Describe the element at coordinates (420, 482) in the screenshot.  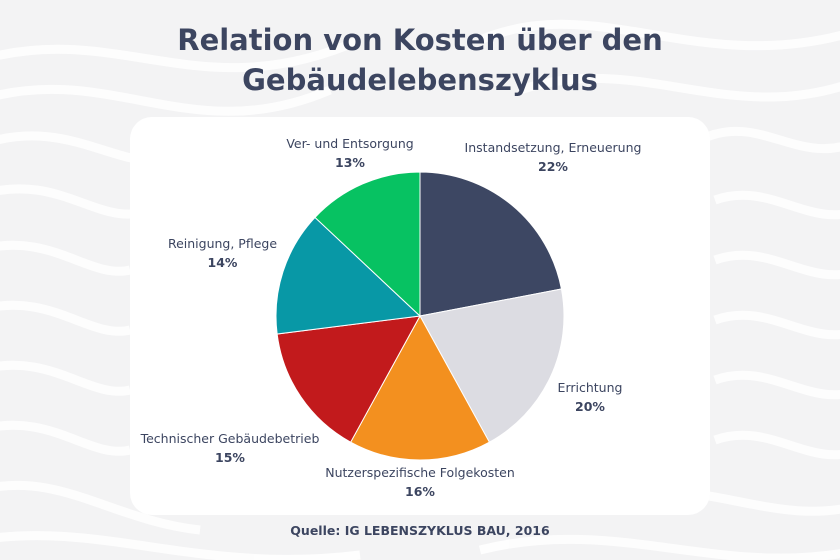
I see `label-nutzerspezifisch: Nutzerspezifische Folgekosten 16%` at that location.